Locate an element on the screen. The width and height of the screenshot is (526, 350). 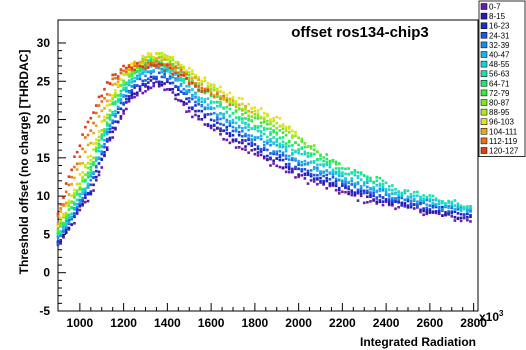
x-axis-exponent: x103 is located at coordinates (491, 316).